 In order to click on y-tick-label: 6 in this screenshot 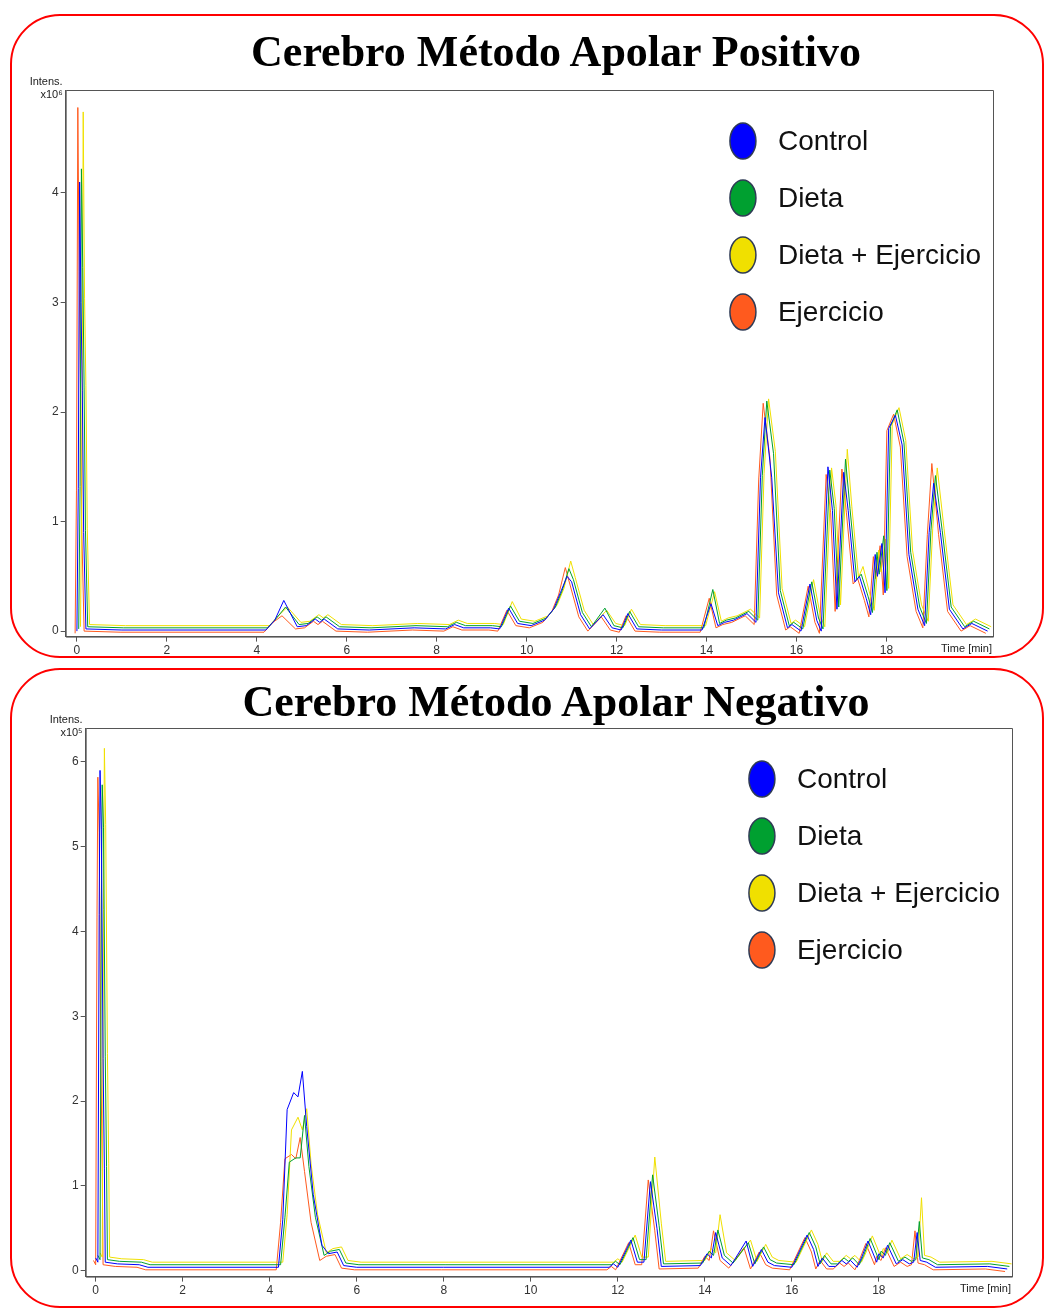, I will do `click(75, 761)`.